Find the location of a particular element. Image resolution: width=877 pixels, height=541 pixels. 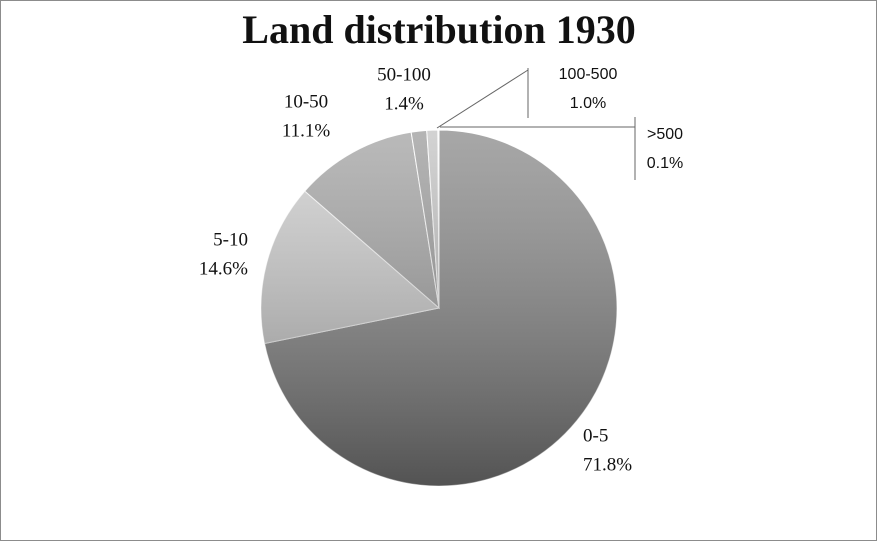

slice-label: 10-50 is located at coordinates (306, 101).